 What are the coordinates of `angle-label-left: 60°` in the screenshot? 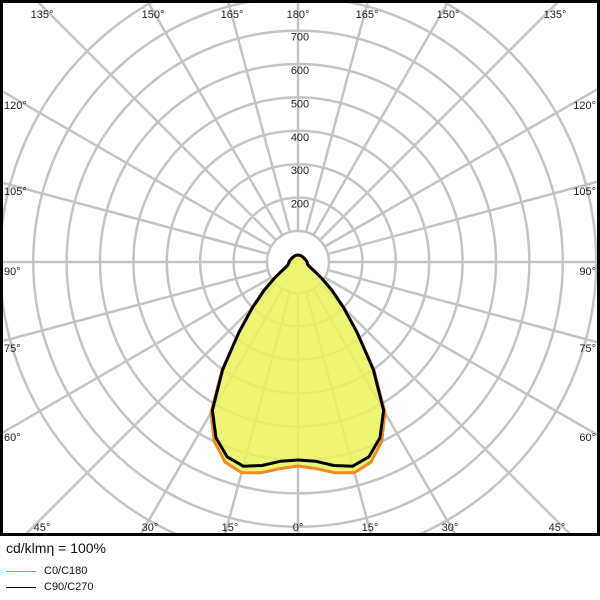 It's located at (12, 438).